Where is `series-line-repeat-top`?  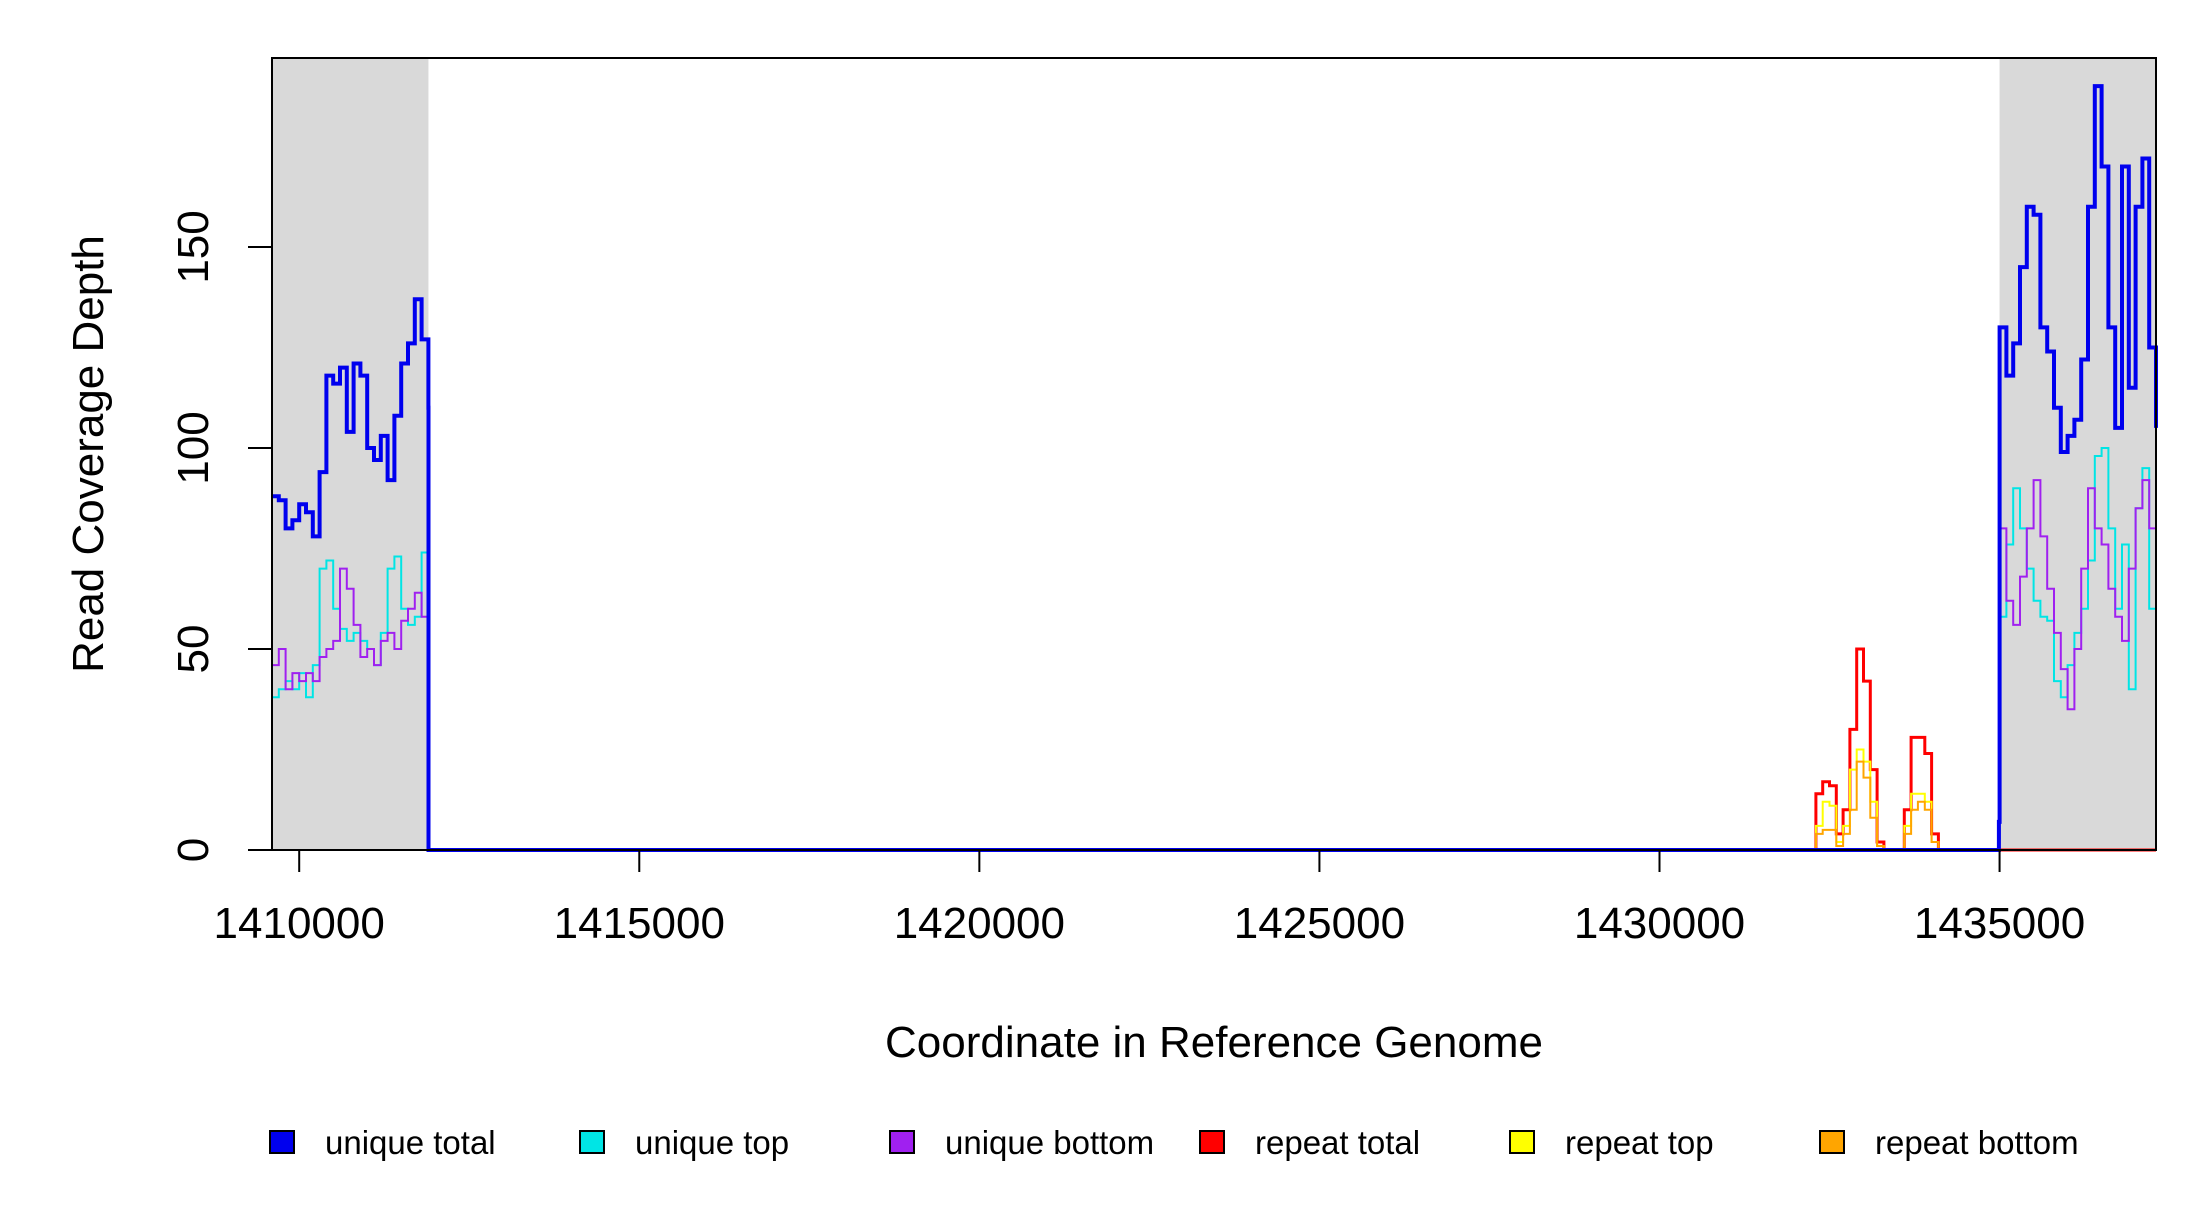 series-line-repeat-top is located at coordinates (1292, 799).